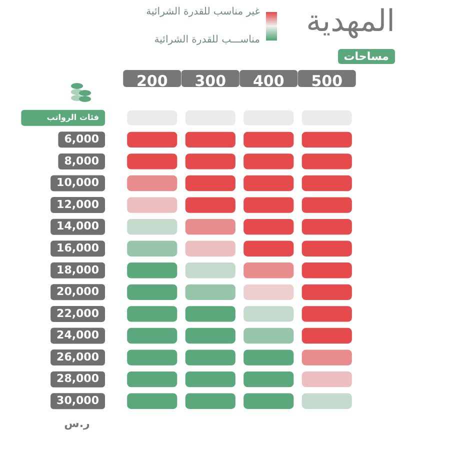 This screenshot has width=450, height=450. What do you see at coordinates (78, 335) in the screenshot?
I see `y-tick-label: 24,000` at bounding box center [78, 335].